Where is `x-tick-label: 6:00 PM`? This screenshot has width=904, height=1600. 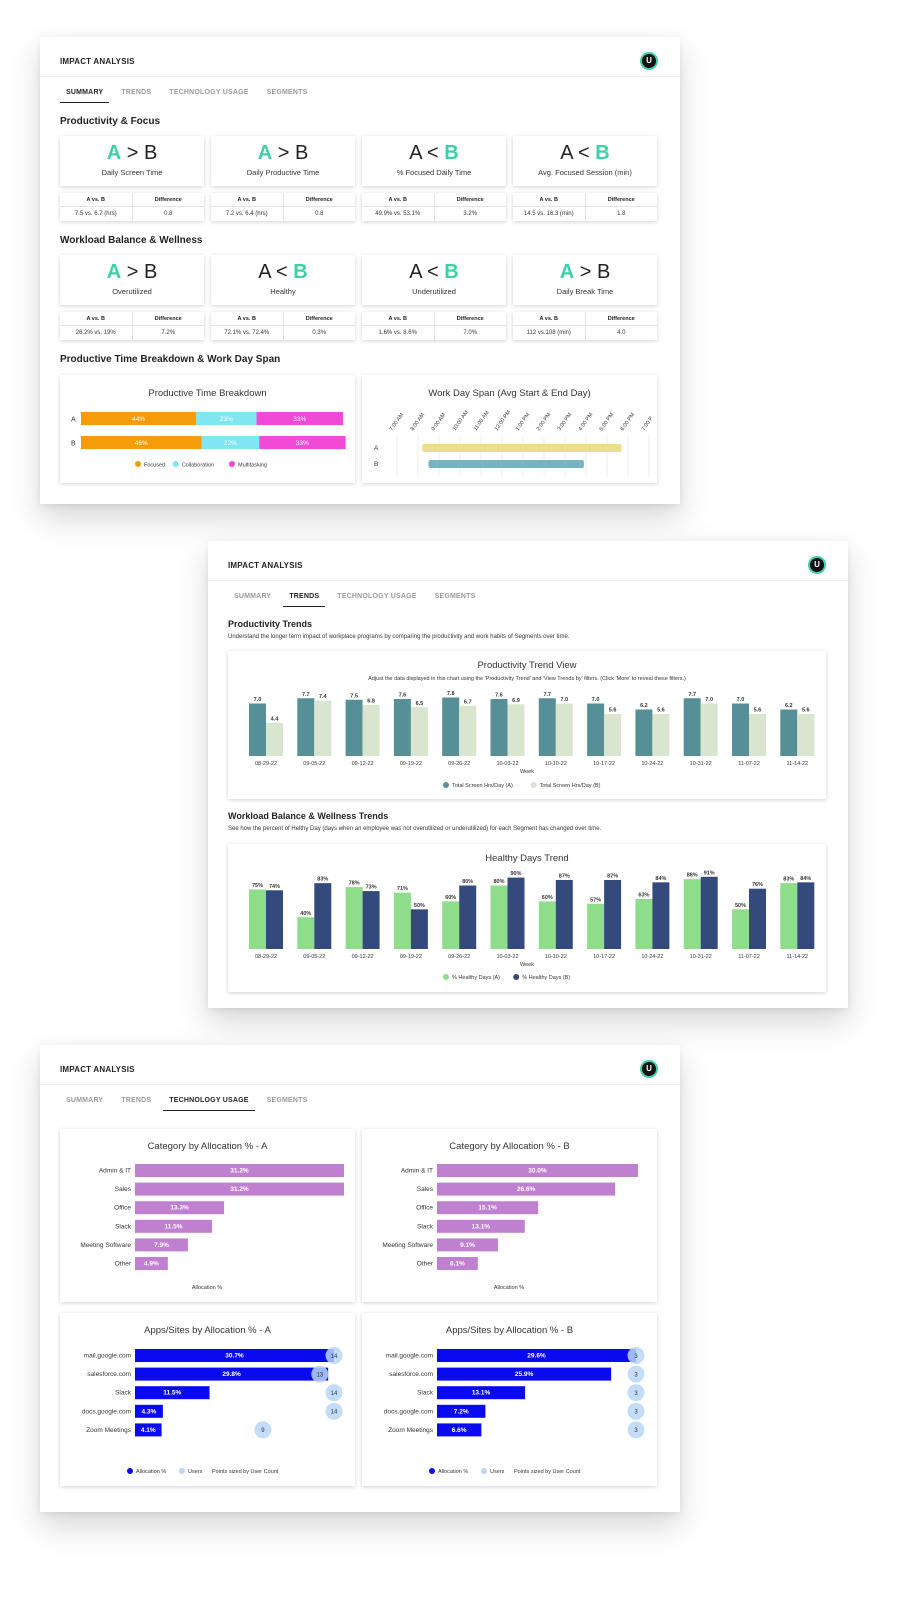 x-tick-label: 6:00 PM is located at coordinates (628, 422).